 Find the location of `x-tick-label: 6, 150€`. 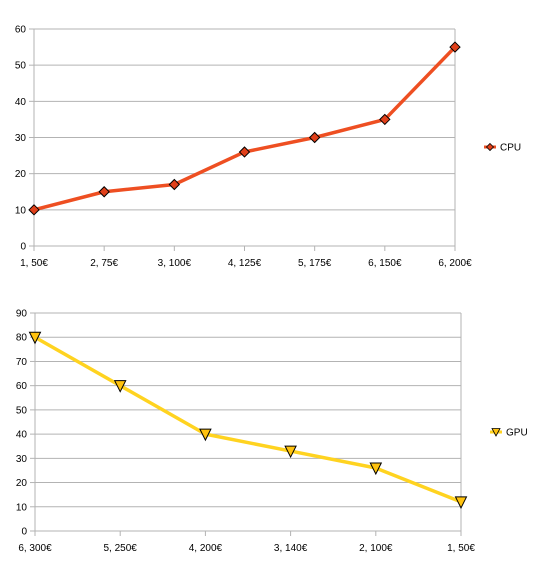

x-tick-label: 6, 150€ is located at coordinates (385, 263).